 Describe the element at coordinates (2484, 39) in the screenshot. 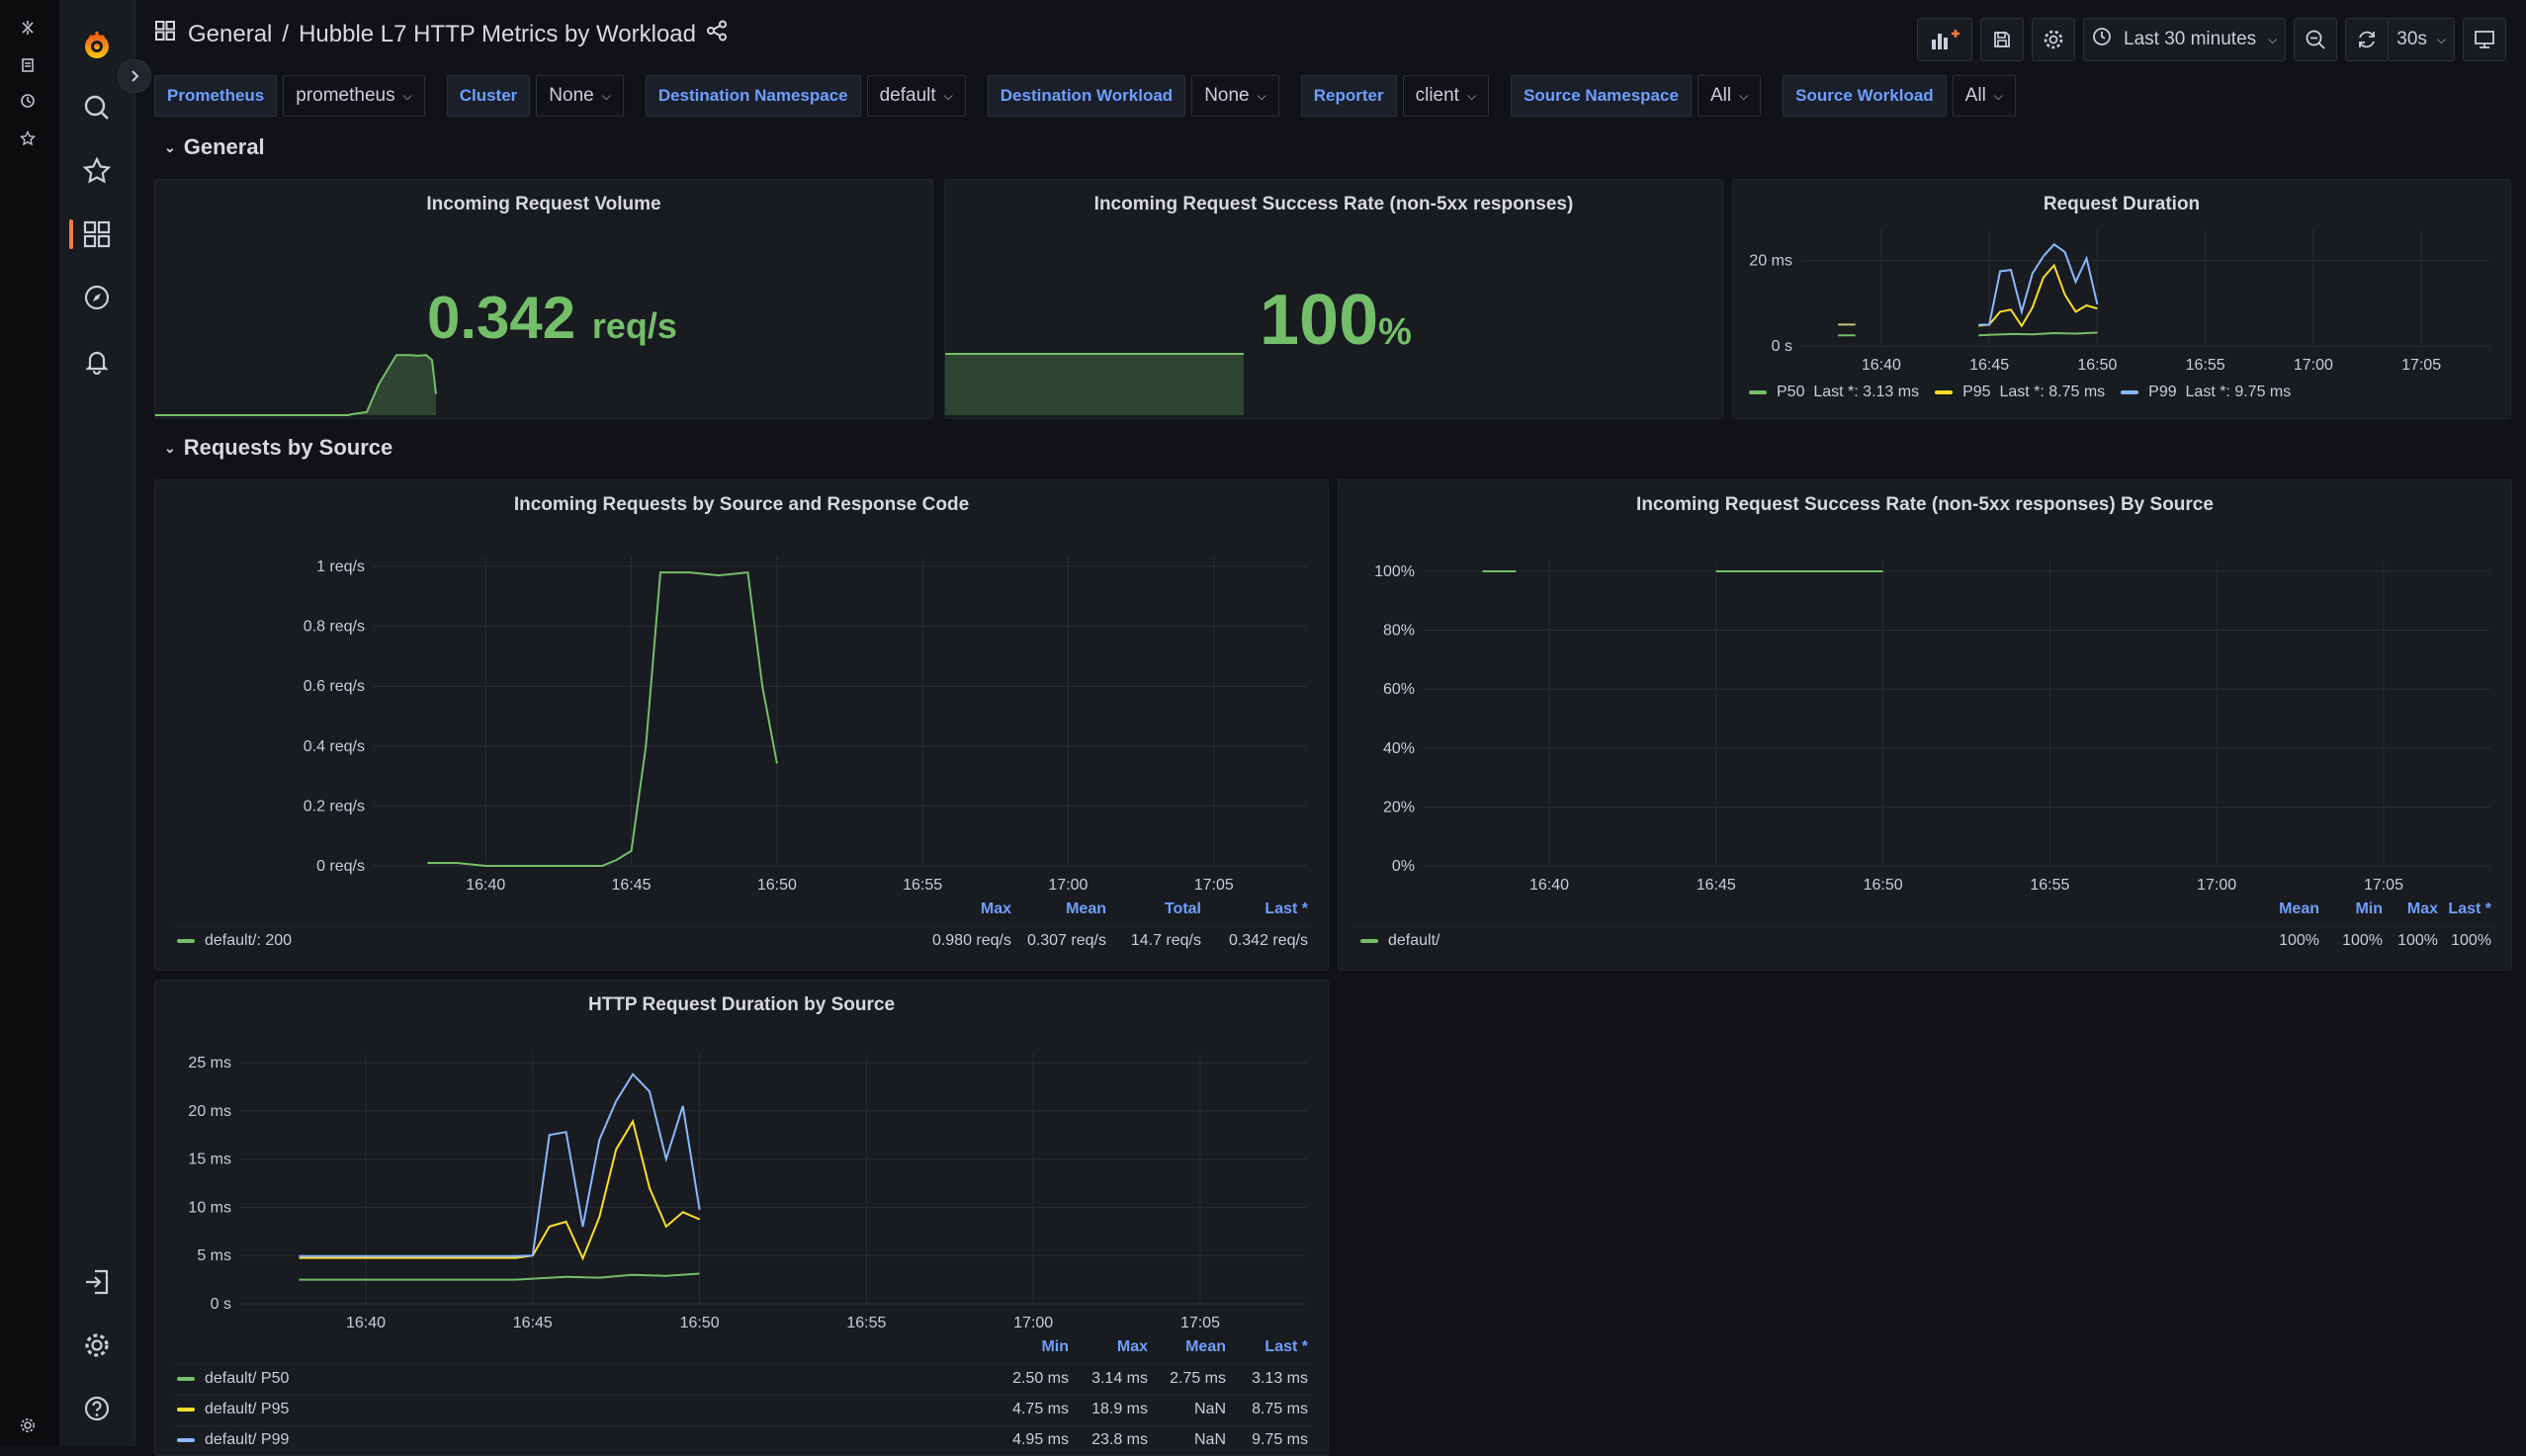

I see `tv-mode-button` at that location.